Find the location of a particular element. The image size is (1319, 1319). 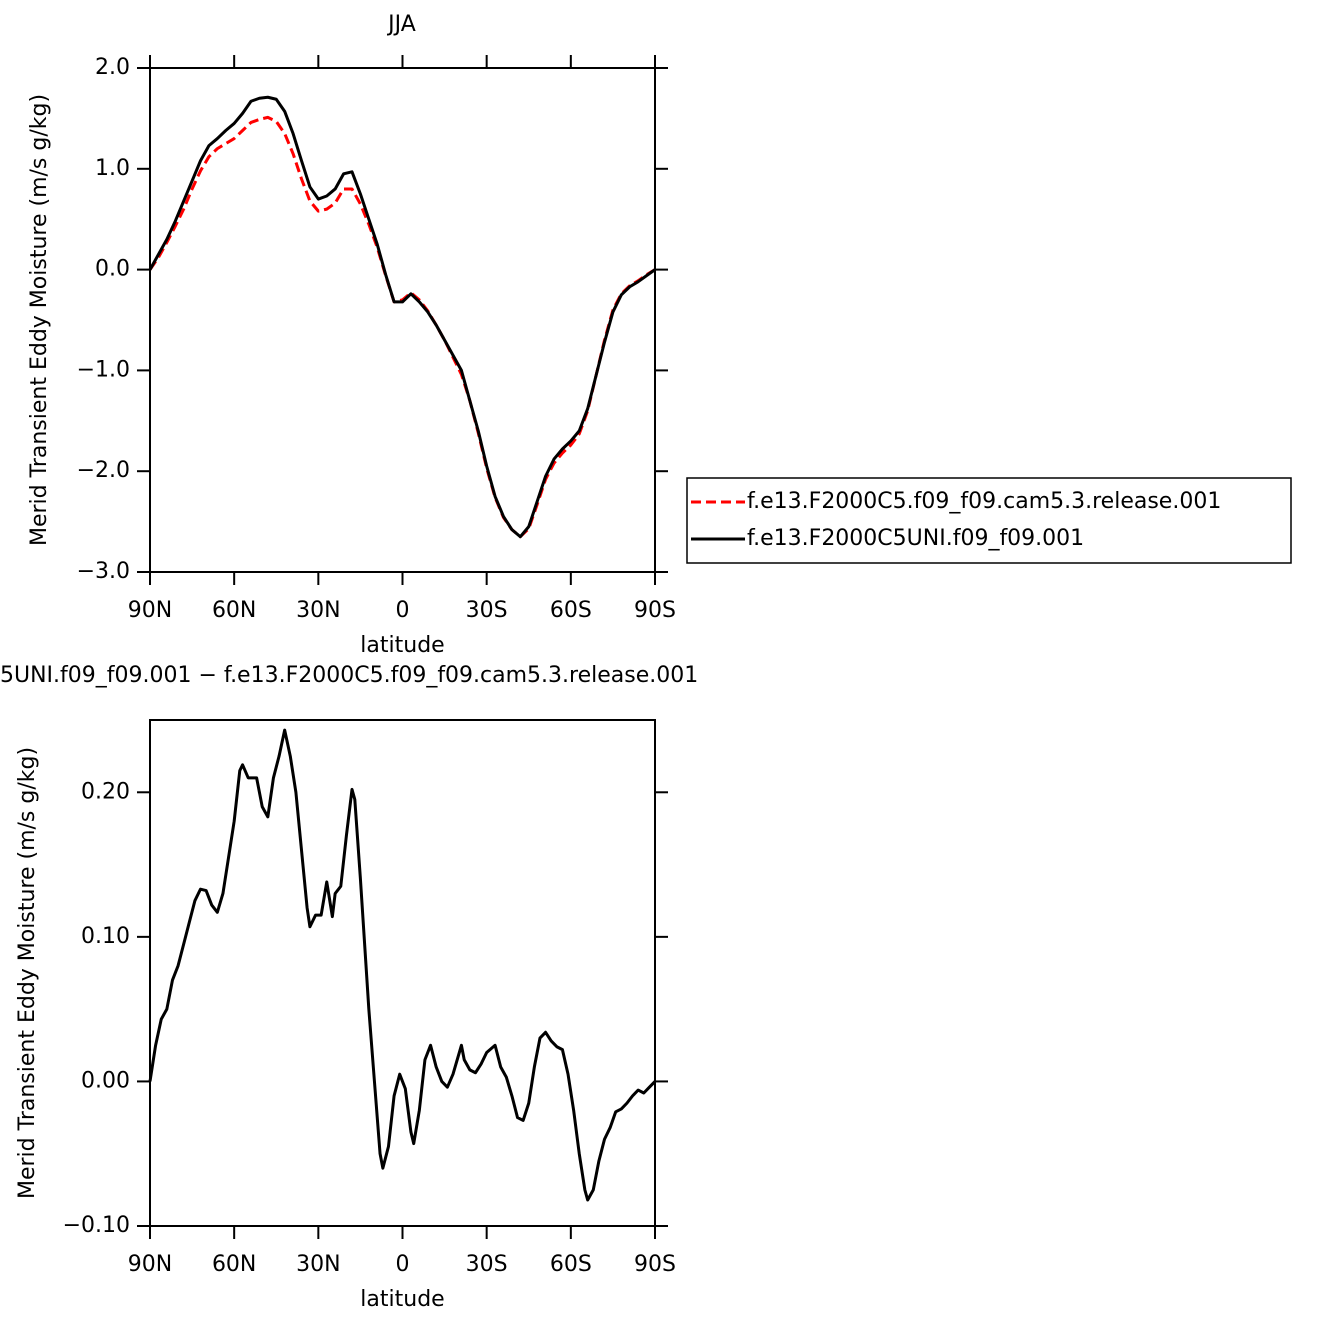

y-tick-label: 2.0 is located at coordinates (112, 67).